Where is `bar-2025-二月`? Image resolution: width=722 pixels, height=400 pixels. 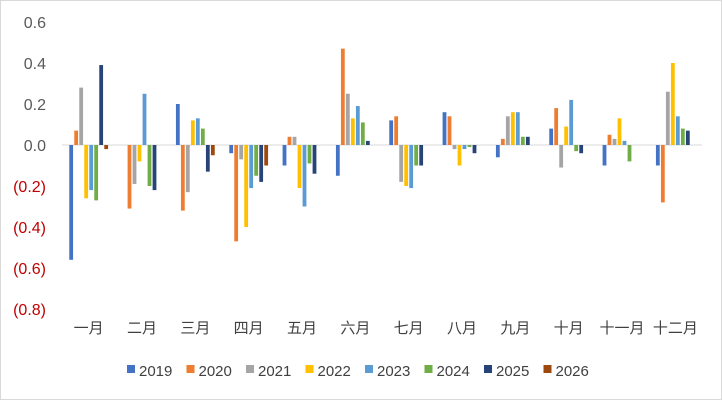 bar-2025-二月 is located at coordinates (154, 168).